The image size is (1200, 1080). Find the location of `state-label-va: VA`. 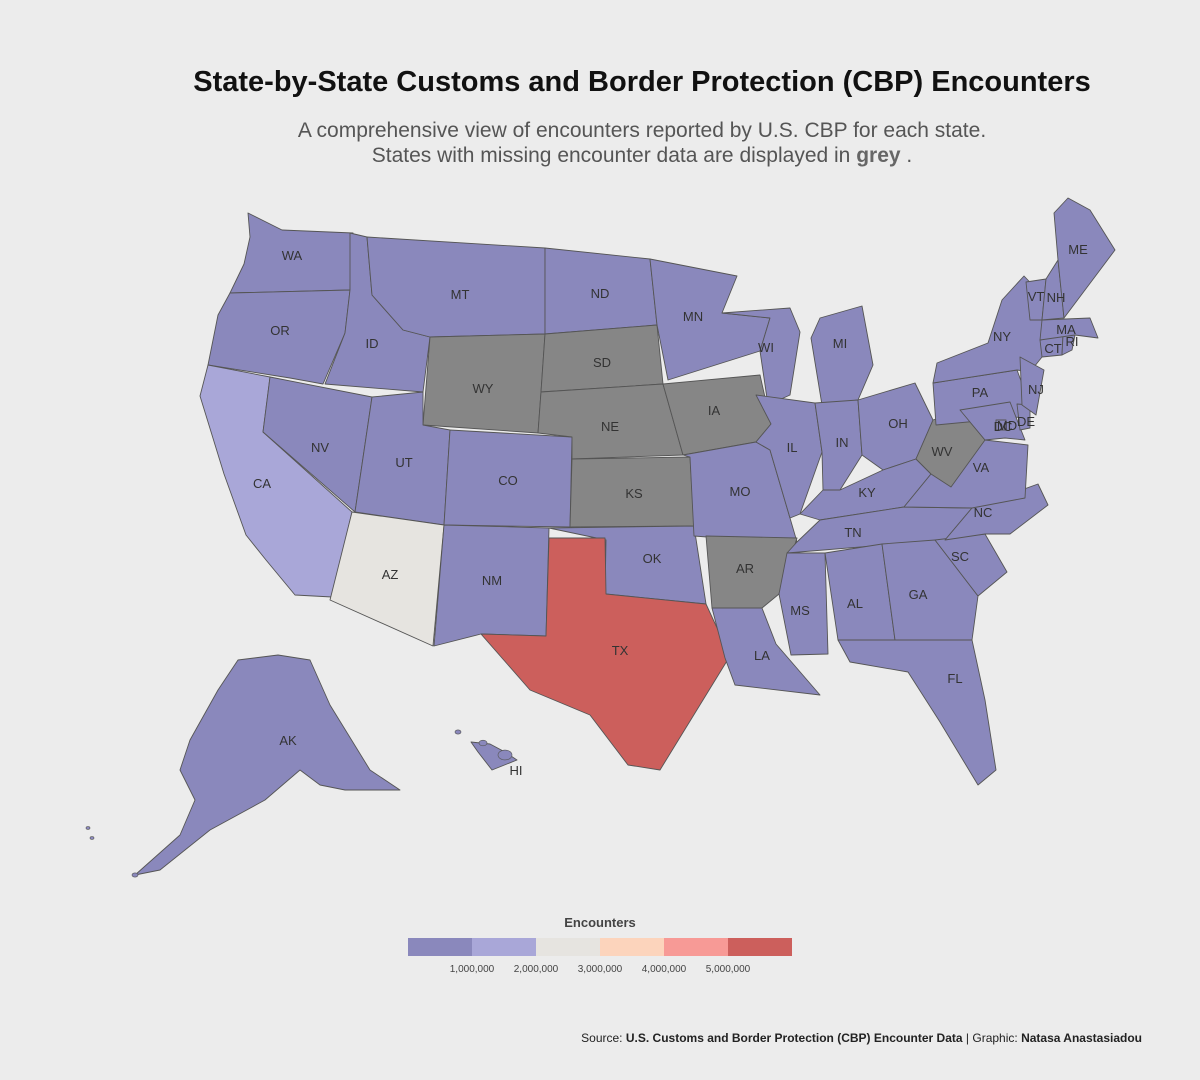

state-label-va: VA is located at coordinates (981, 467).